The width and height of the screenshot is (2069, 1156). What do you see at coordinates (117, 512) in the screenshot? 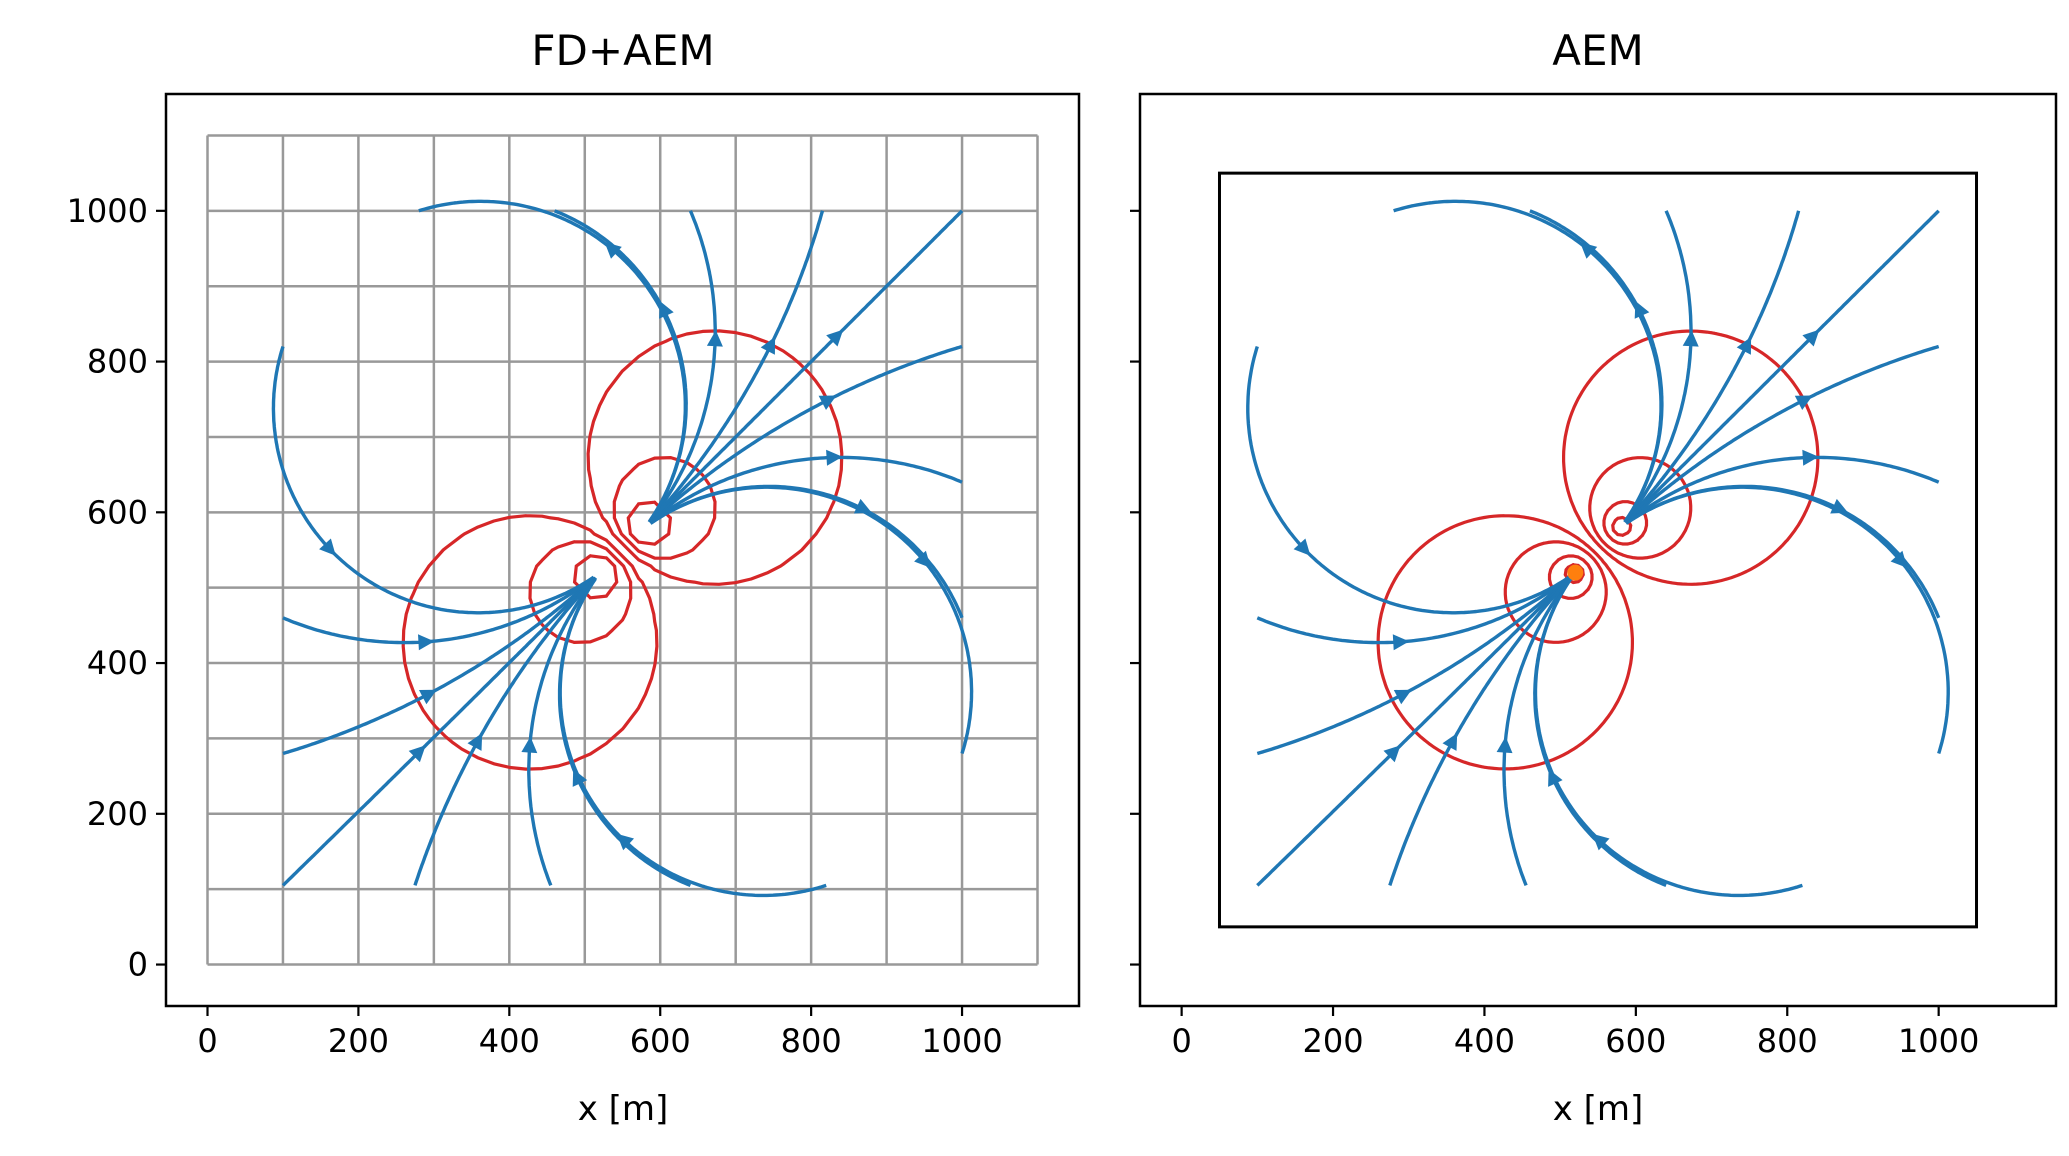
I see `y-tick-label: 600` at bounding box center [117, 512].